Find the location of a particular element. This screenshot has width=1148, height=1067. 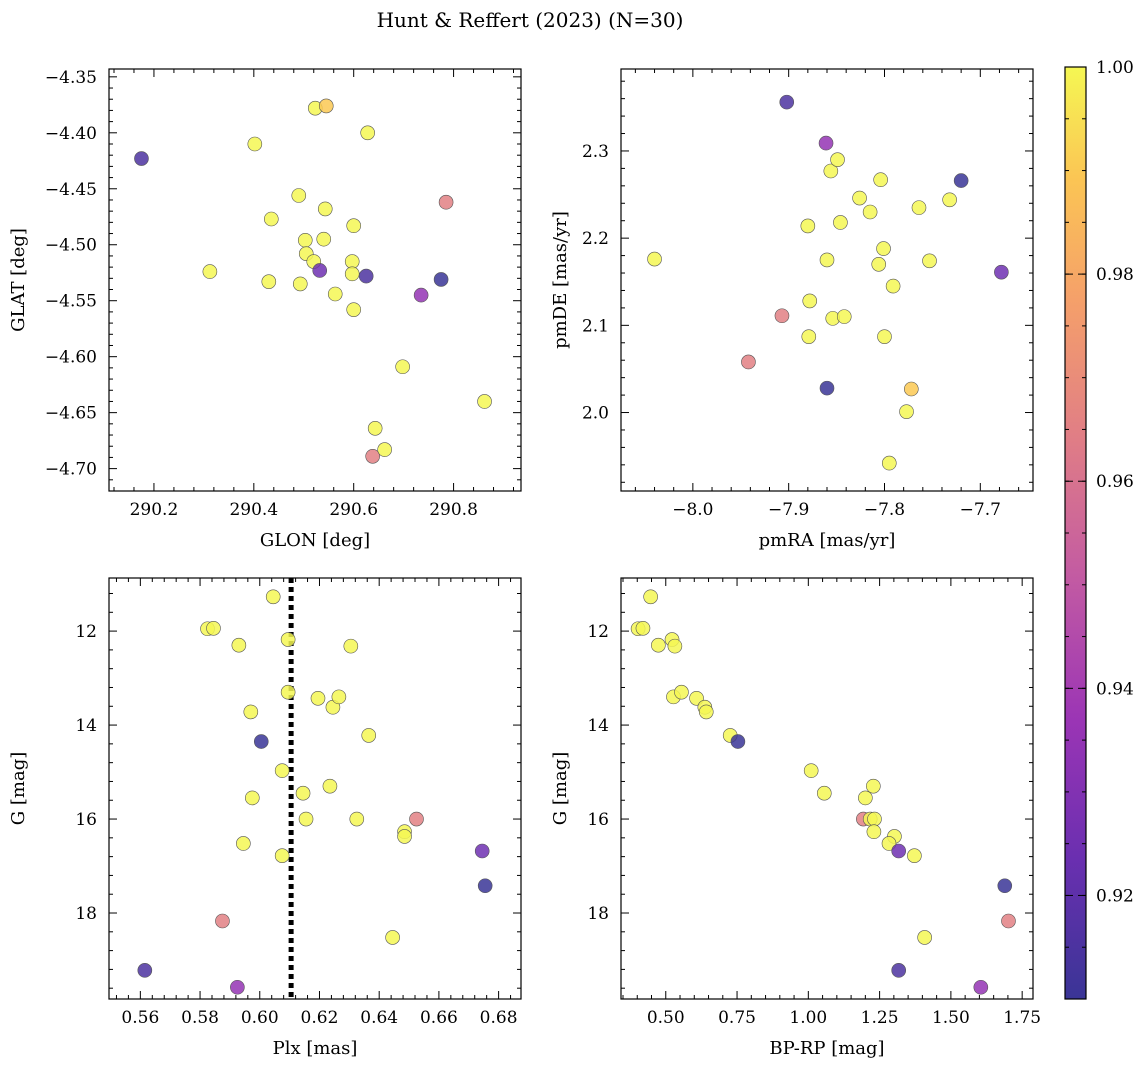

y-tick-label: 2.1 is located at coordinates (595, 326).